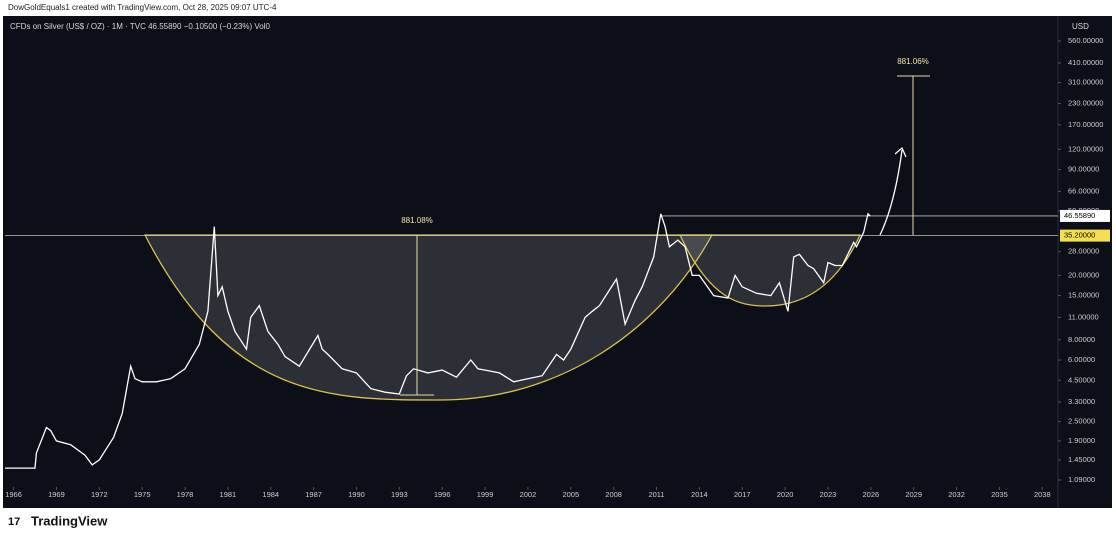 Image resolution: width=1116 pixels, height=546 pixels. I want to click on y-tick-label: 28.00000, so click(1083, 251).